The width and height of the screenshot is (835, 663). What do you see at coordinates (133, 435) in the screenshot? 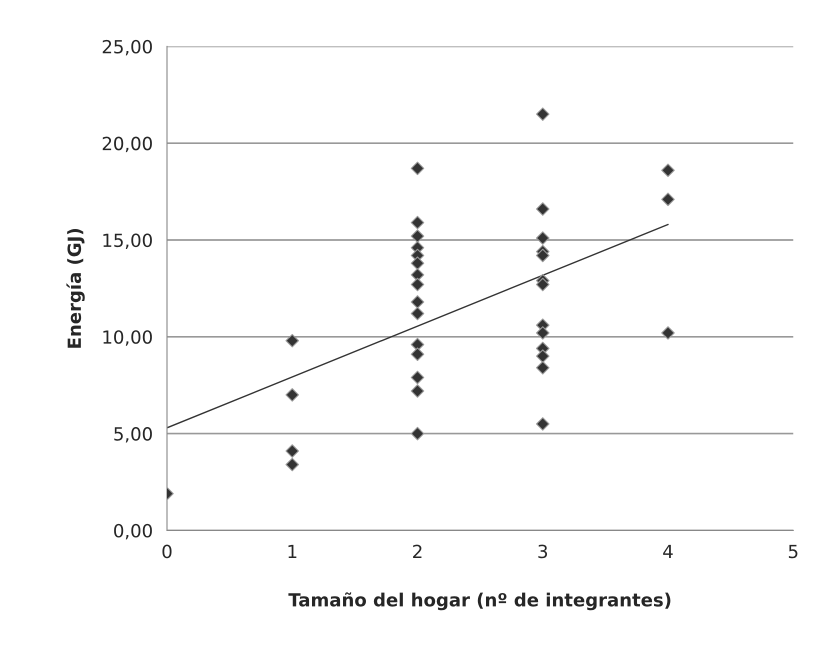
I see `y-tick-label: 5,00` at bounding box center [133, 435].